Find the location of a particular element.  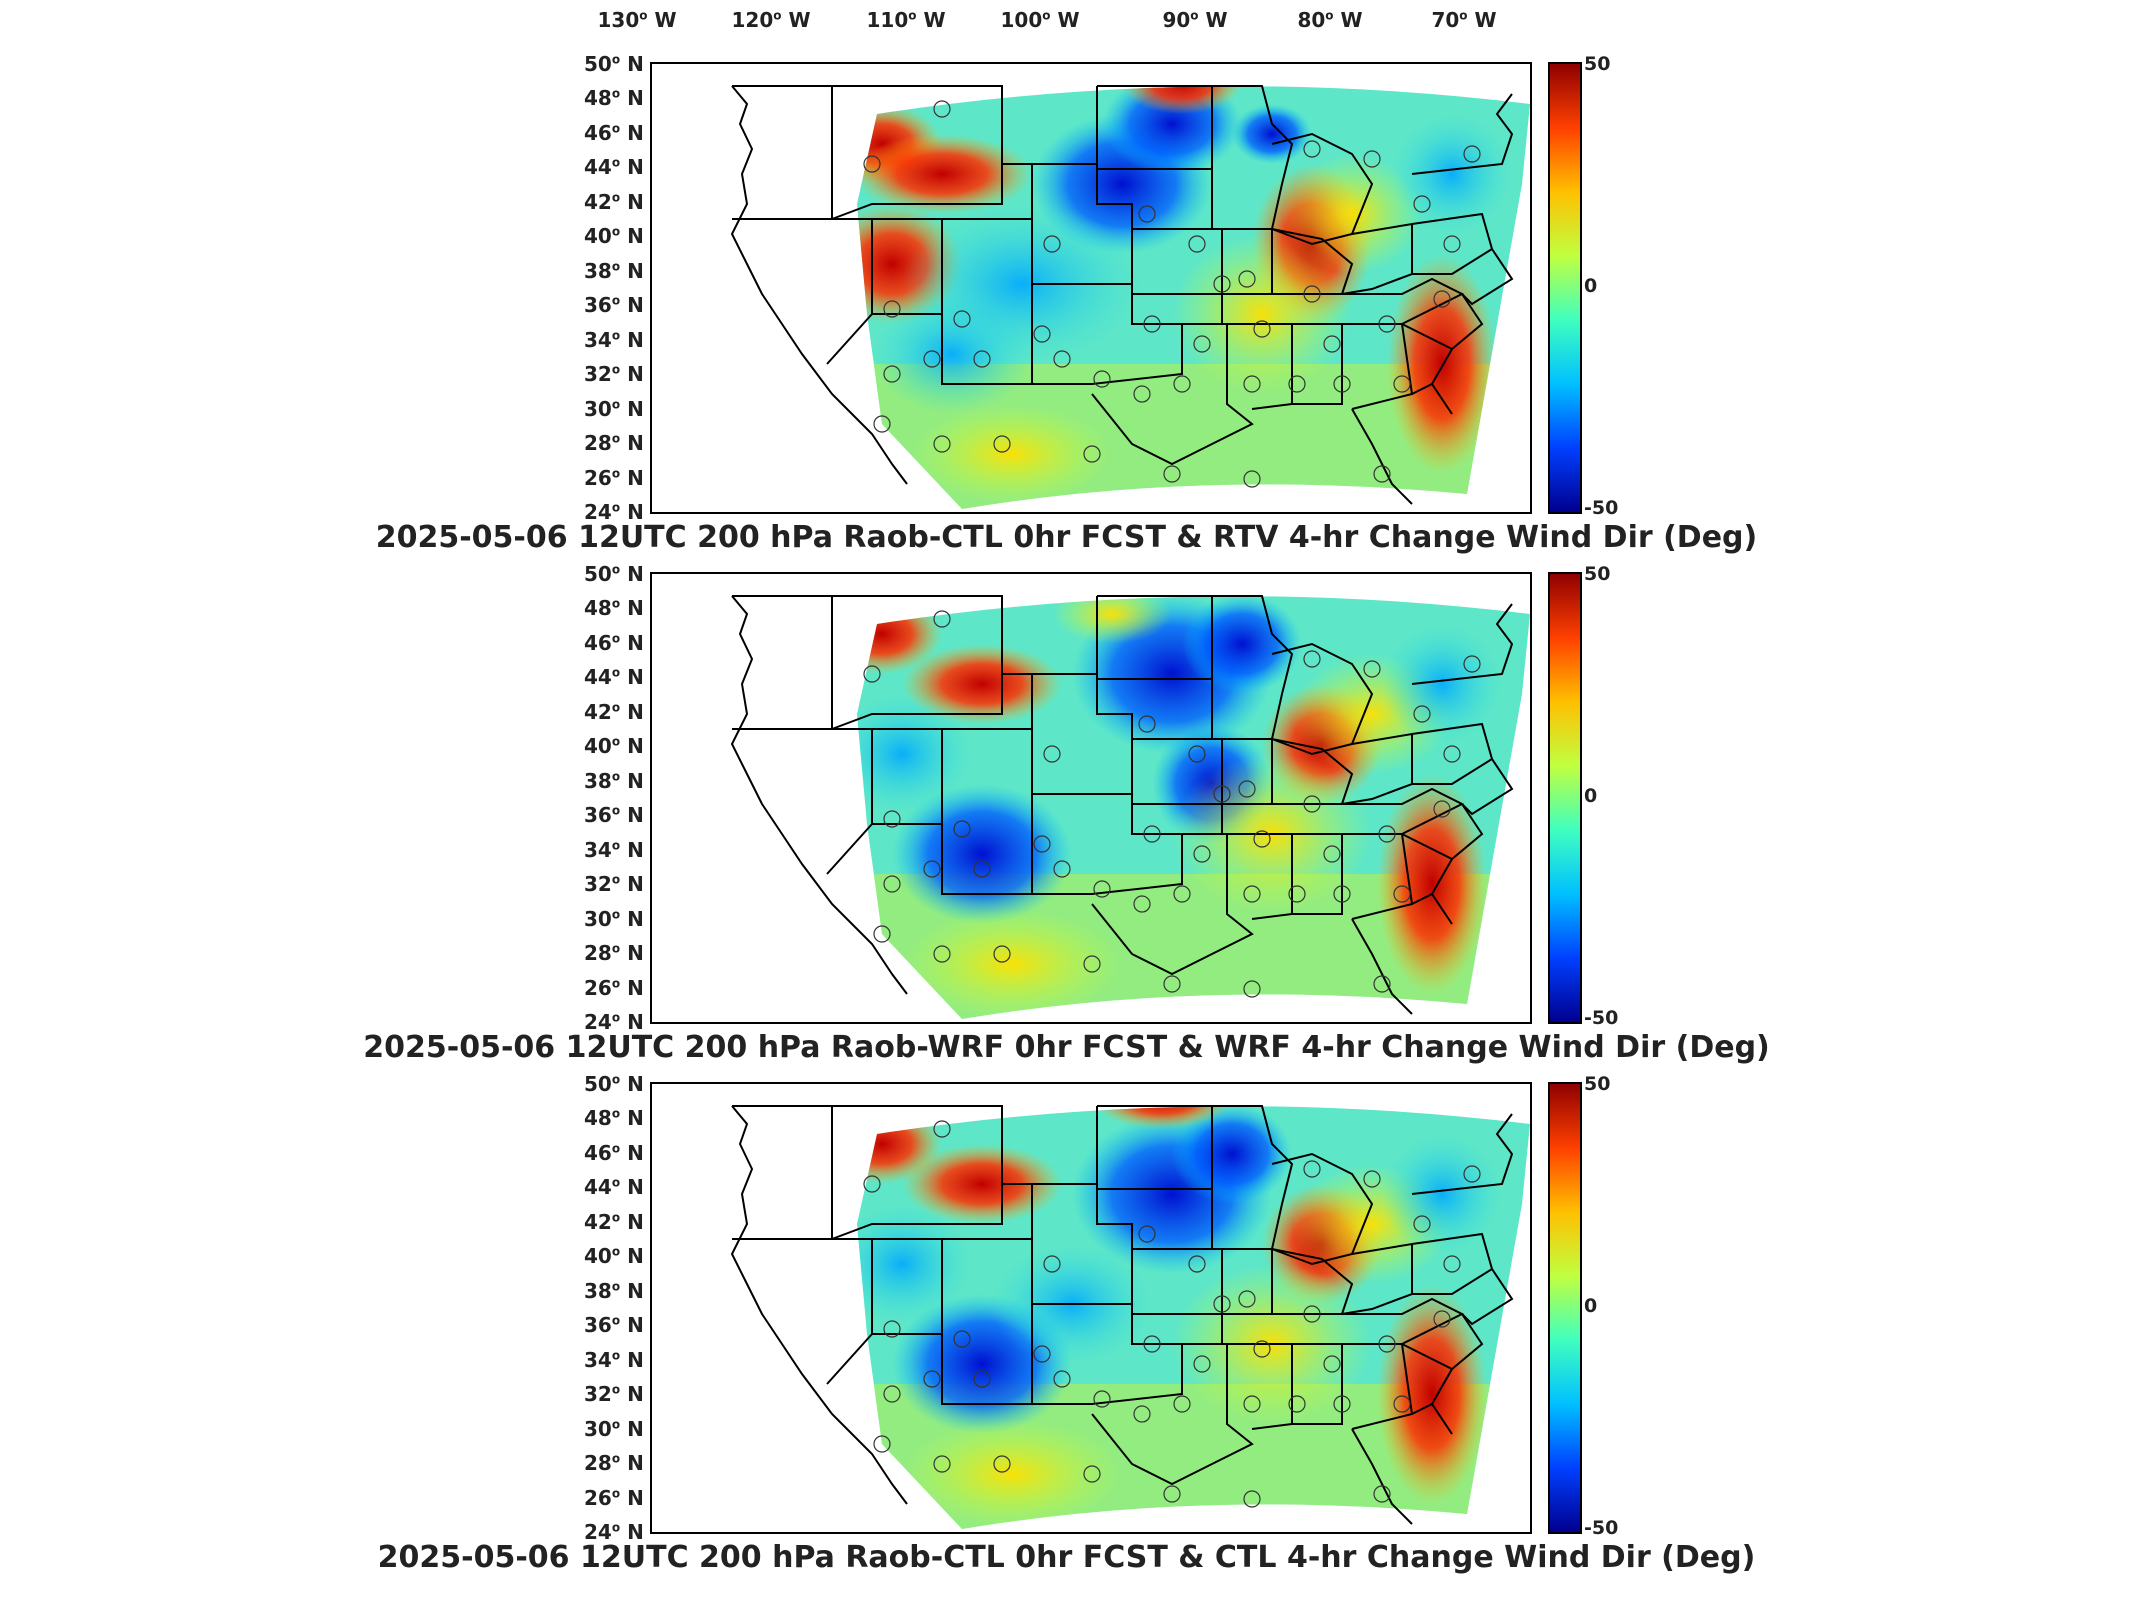

lat-tick-label: 34o N is located at coordinates (614, 1359).